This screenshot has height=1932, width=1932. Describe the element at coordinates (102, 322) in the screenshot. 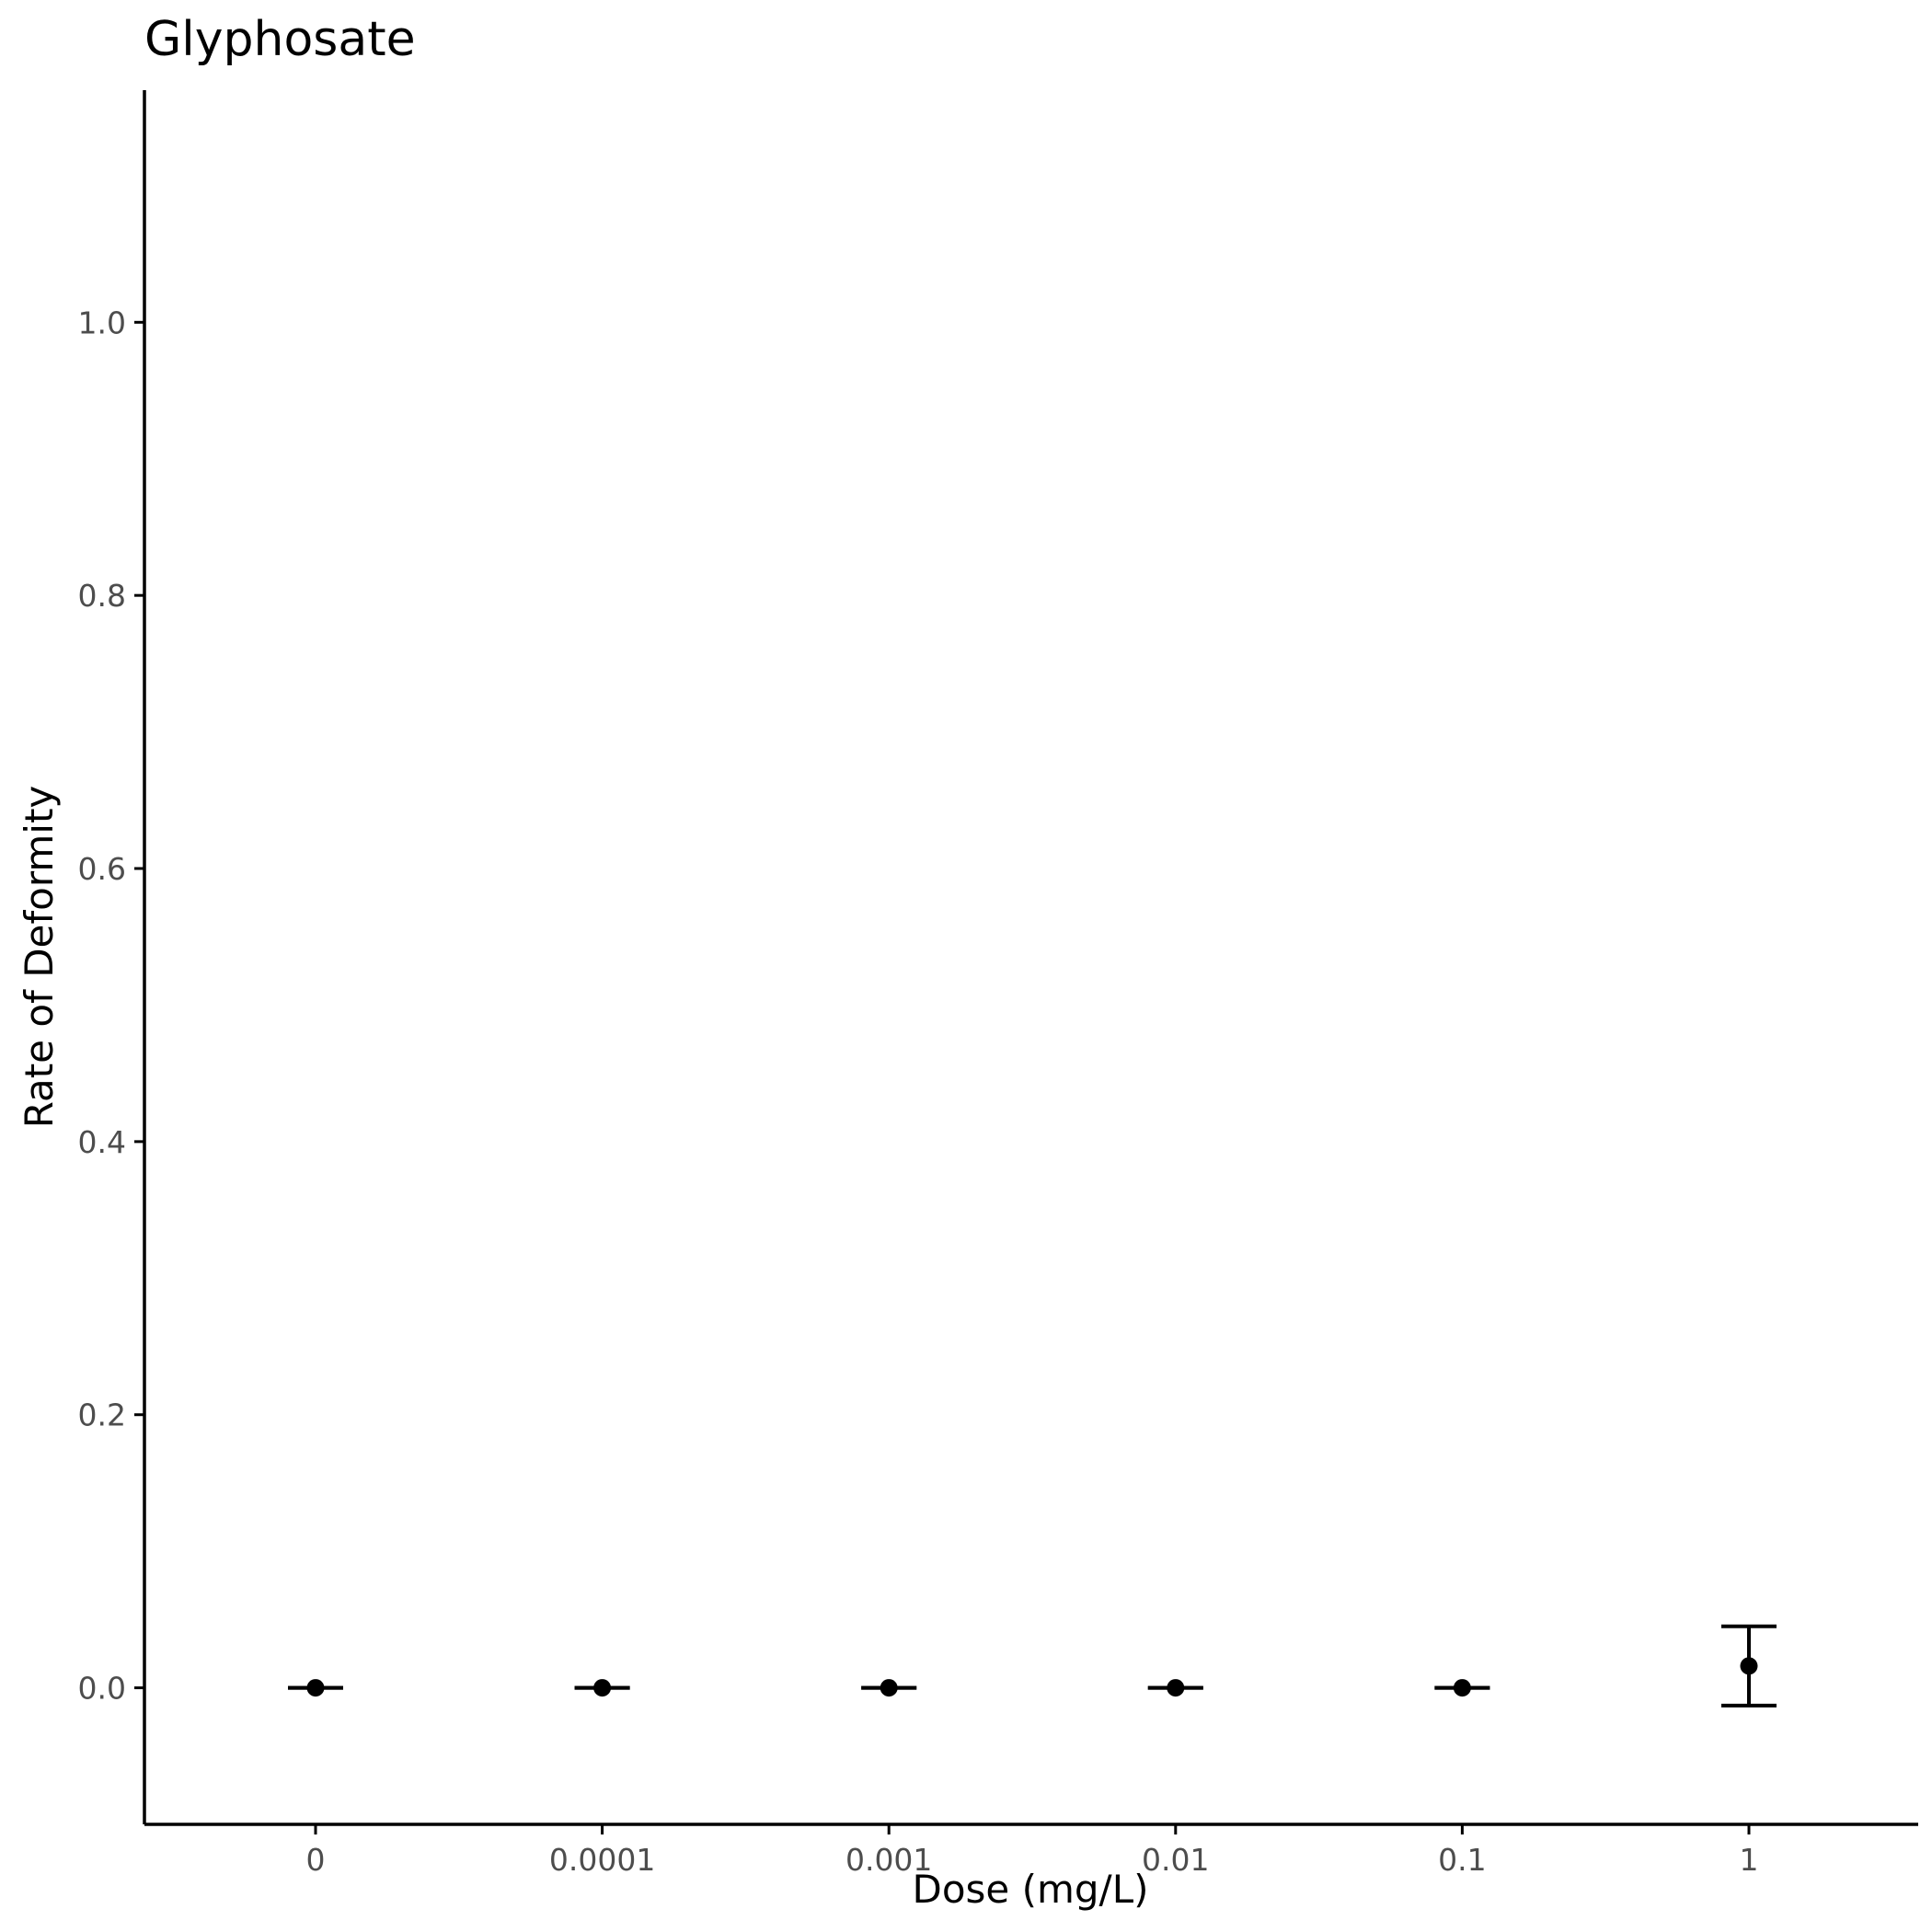

I see `y-tick-label: 1.0` at that location.